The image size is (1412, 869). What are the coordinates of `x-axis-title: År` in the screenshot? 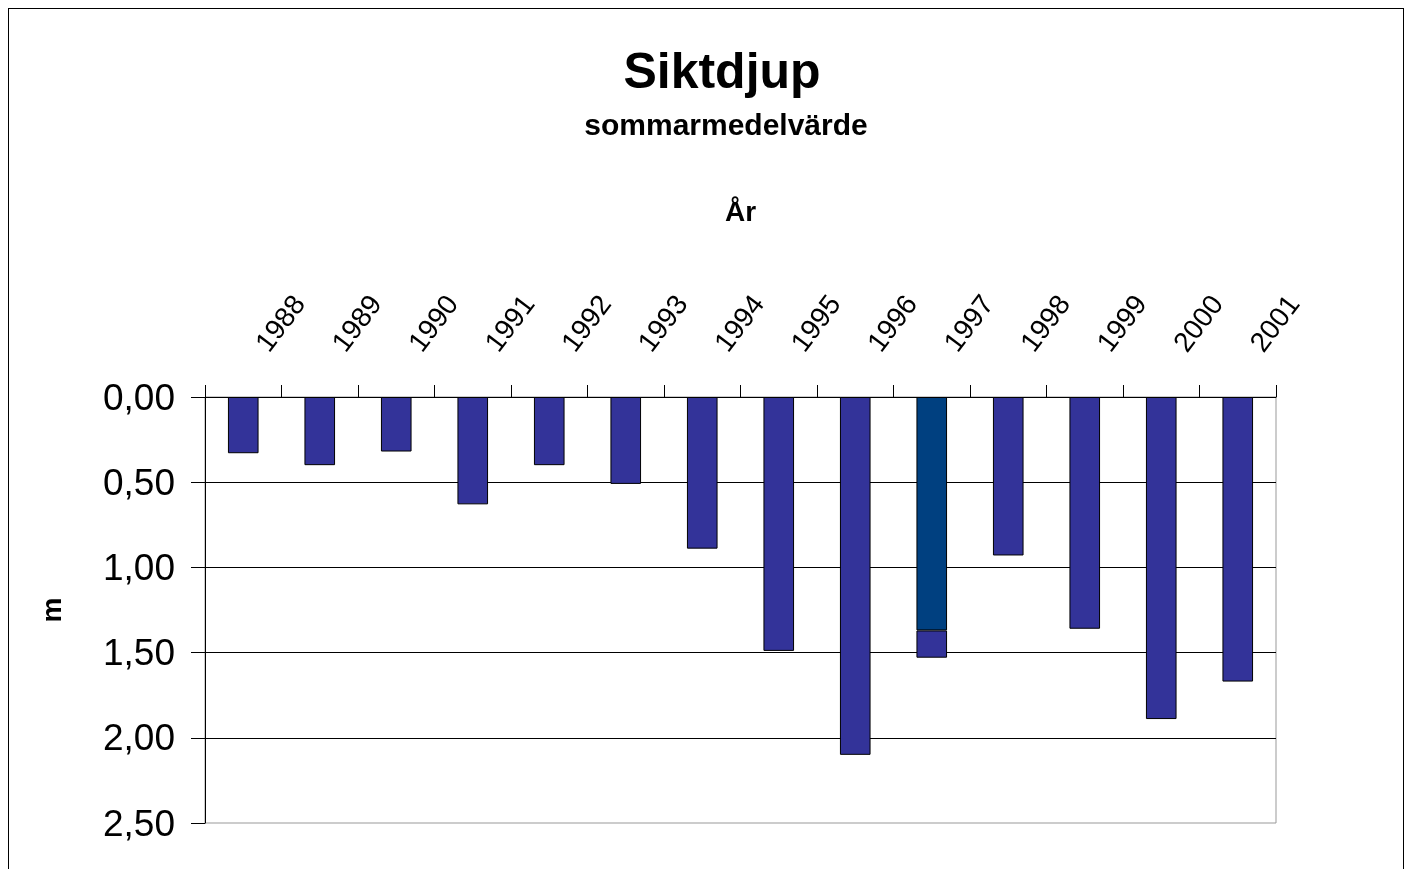 It's located at (740, 211).